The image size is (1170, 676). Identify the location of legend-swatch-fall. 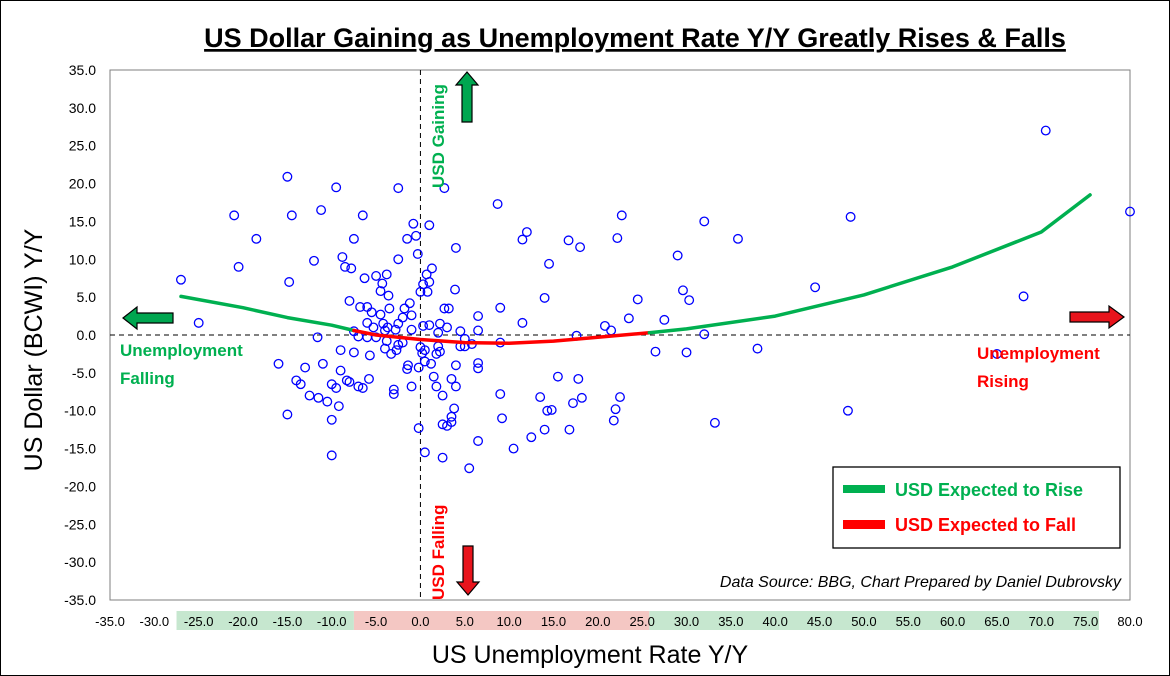
(864, 524).